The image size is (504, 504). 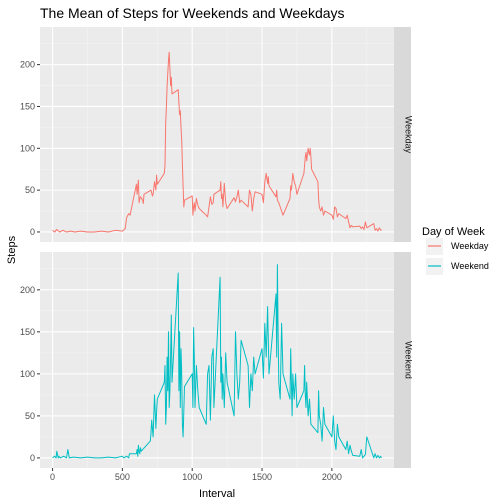 What do you see at coordinates (217, 494) in the screenshot?
I see `x-axis-title: Interval` at bounding box center [217, 494].